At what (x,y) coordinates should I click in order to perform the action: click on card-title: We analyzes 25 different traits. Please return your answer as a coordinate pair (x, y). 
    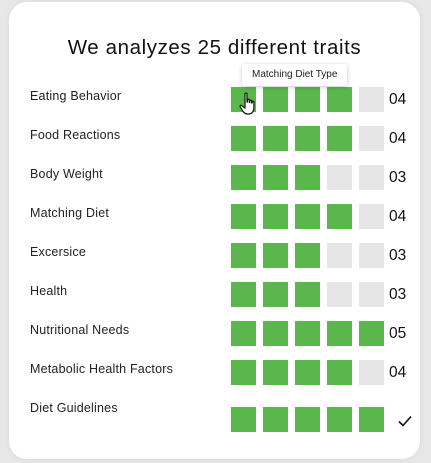
    Looking at the image, I should click on (214, 47).